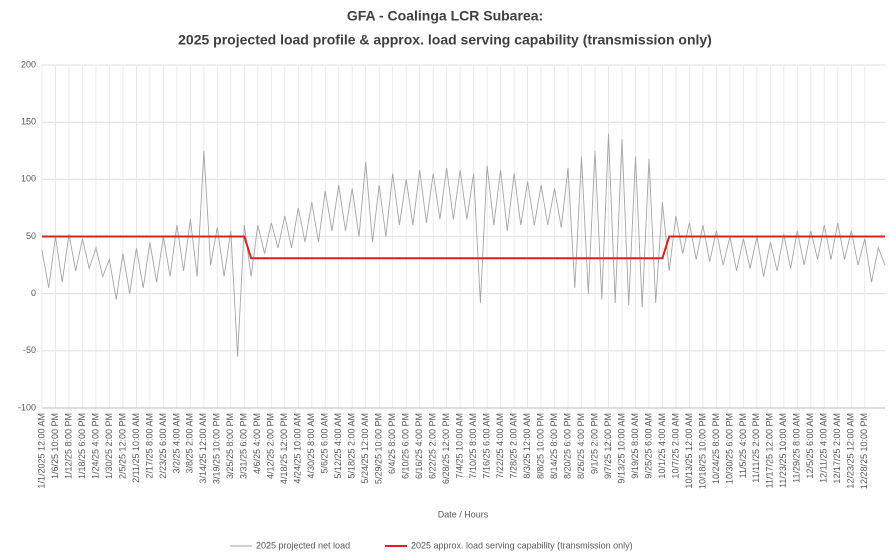 The image size is (889, 553). I want to click on x-tick-label: 5/12/25 4:00 AM, so click(338, 446).